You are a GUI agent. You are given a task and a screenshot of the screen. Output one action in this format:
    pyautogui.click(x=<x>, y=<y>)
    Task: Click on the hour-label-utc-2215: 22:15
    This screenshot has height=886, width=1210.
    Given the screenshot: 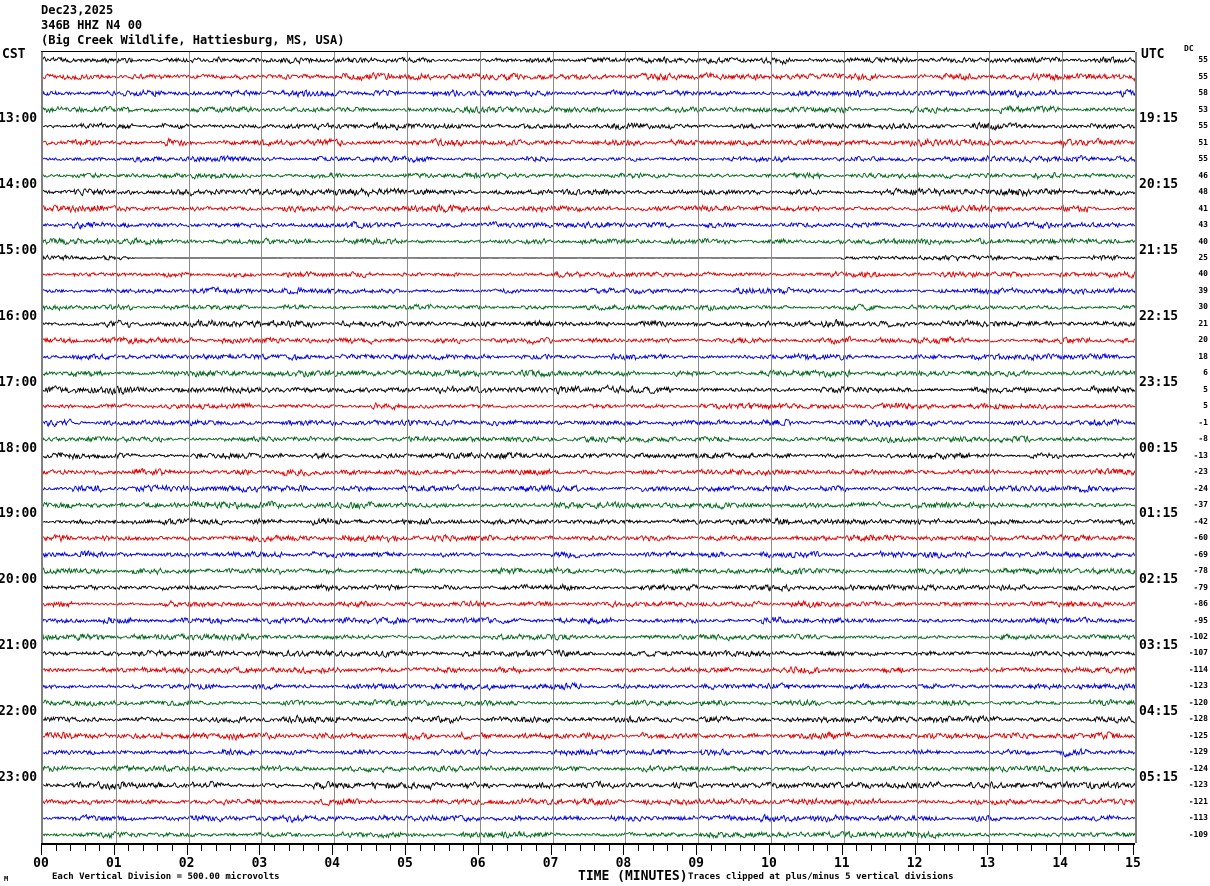 What is the action you would take?
    pyautogui.click(x=1159, y=316)
    